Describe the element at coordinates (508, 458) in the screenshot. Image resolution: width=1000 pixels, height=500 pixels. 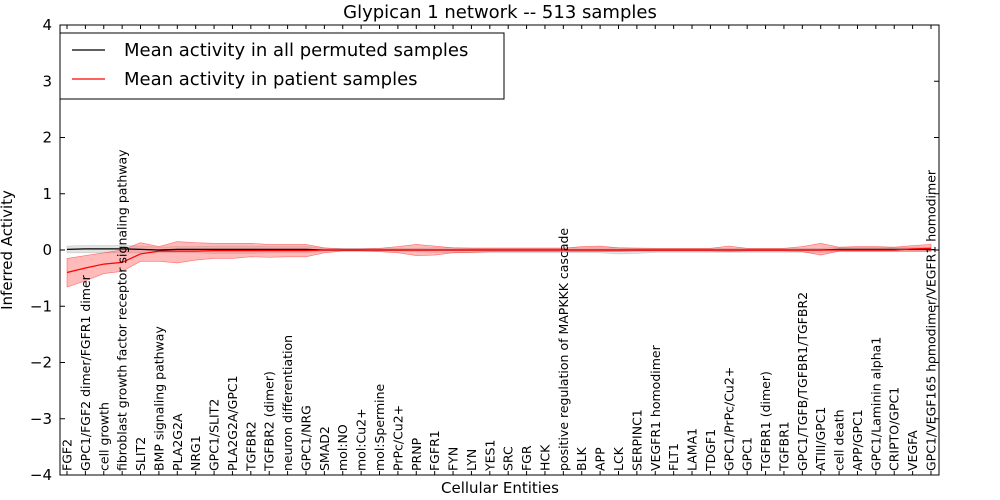
I see `x-tick-label: SRC` at that location.